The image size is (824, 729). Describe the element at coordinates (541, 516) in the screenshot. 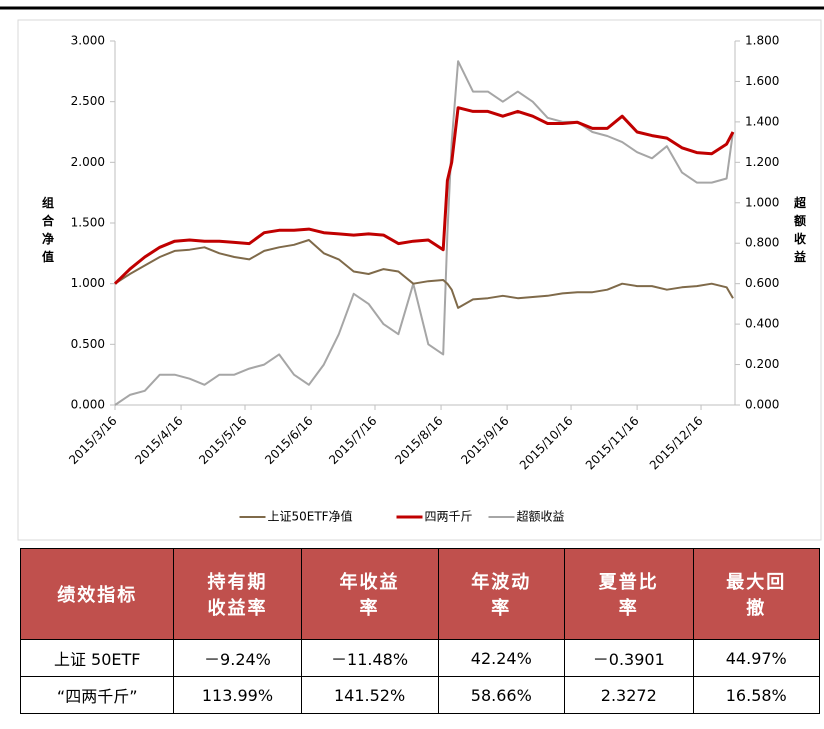

I see `legend-label: 超额收益` at that location.